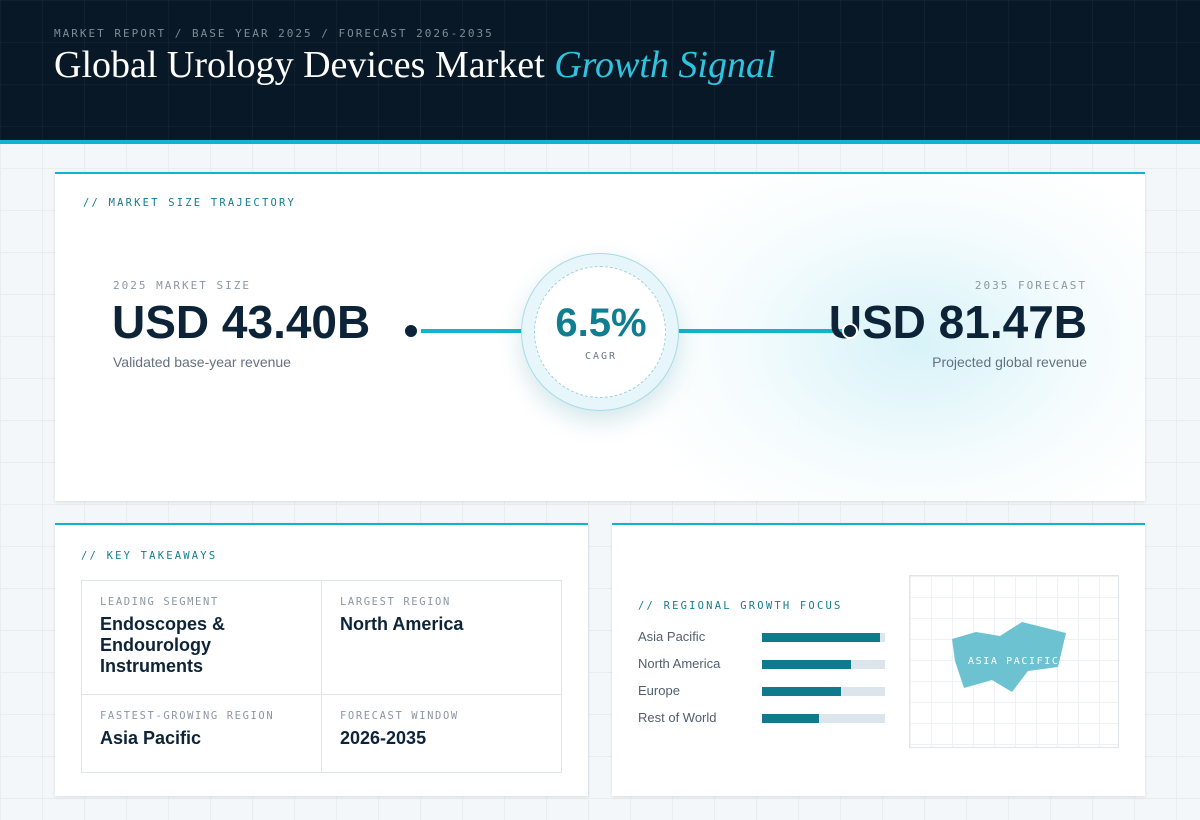  I want to click on region-bar-row: Asia Pacific, so click(763, 637).